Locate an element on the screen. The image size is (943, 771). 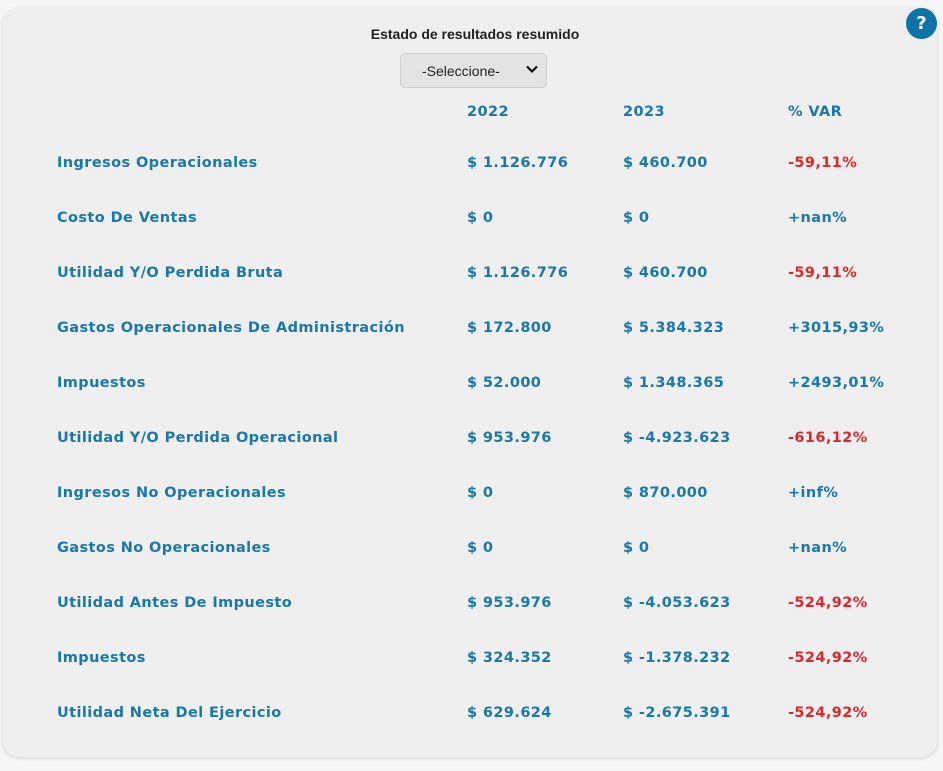
value-var: +inf% is located at coordinates (813, 493).